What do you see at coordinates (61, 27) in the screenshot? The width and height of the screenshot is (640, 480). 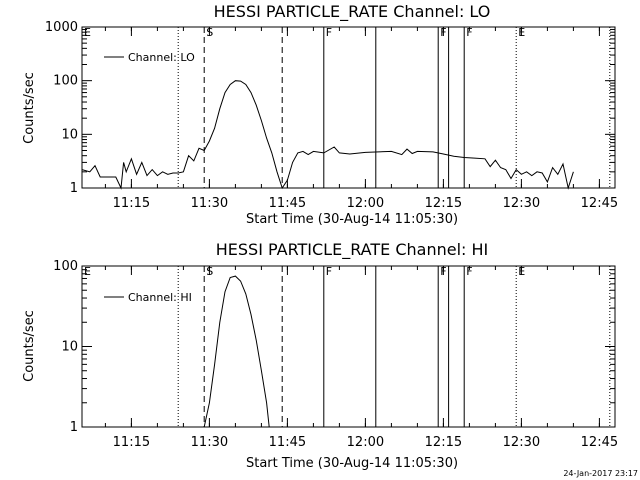 I see `y-tick-label-lo-1000: 1000` at bounding box center [61, 27].